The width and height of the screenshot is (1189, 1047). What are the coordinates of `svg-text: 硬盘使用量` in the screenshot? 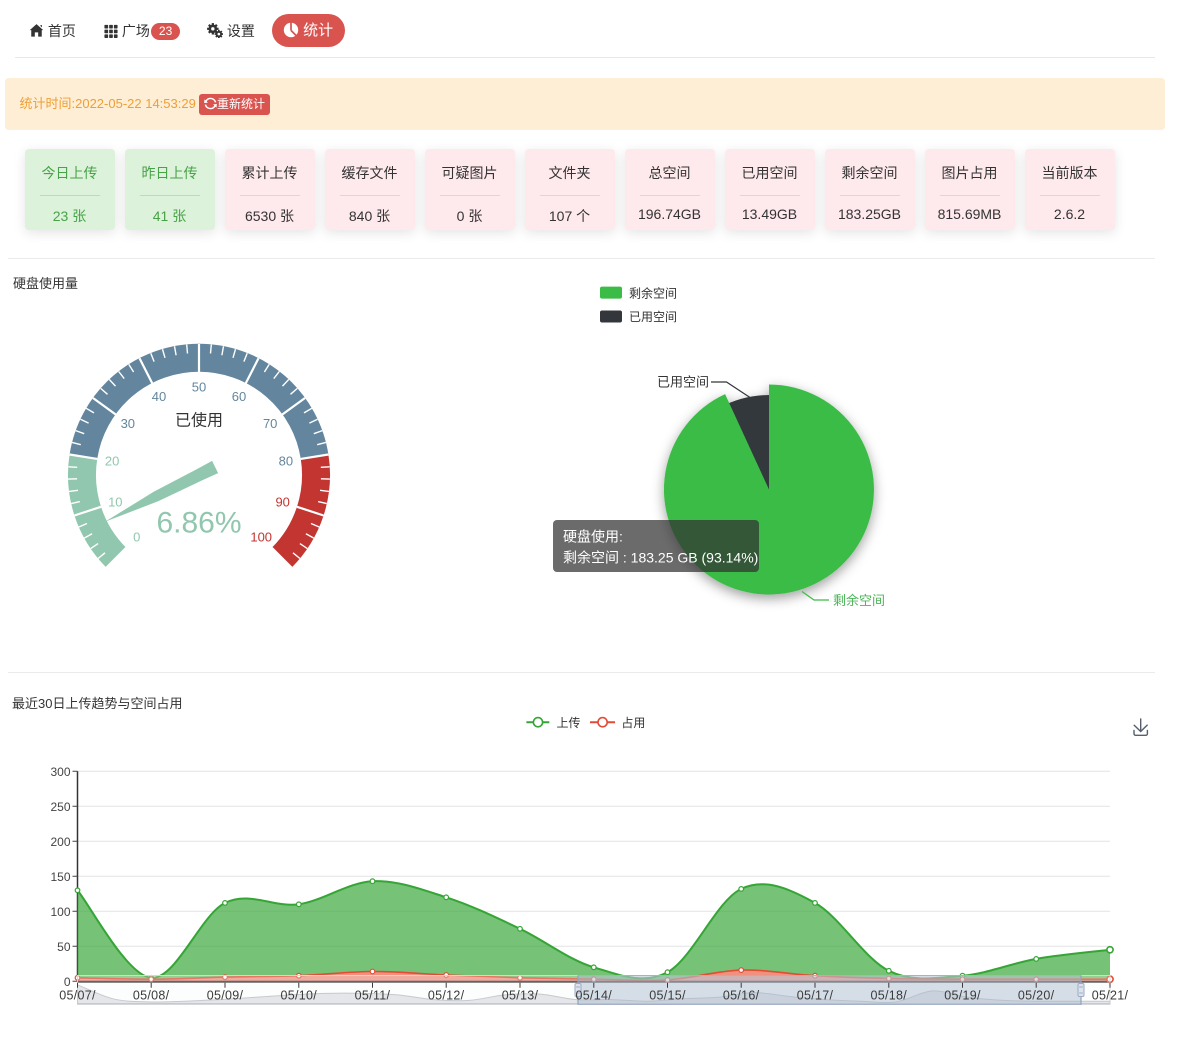 It's located at (45, 283).